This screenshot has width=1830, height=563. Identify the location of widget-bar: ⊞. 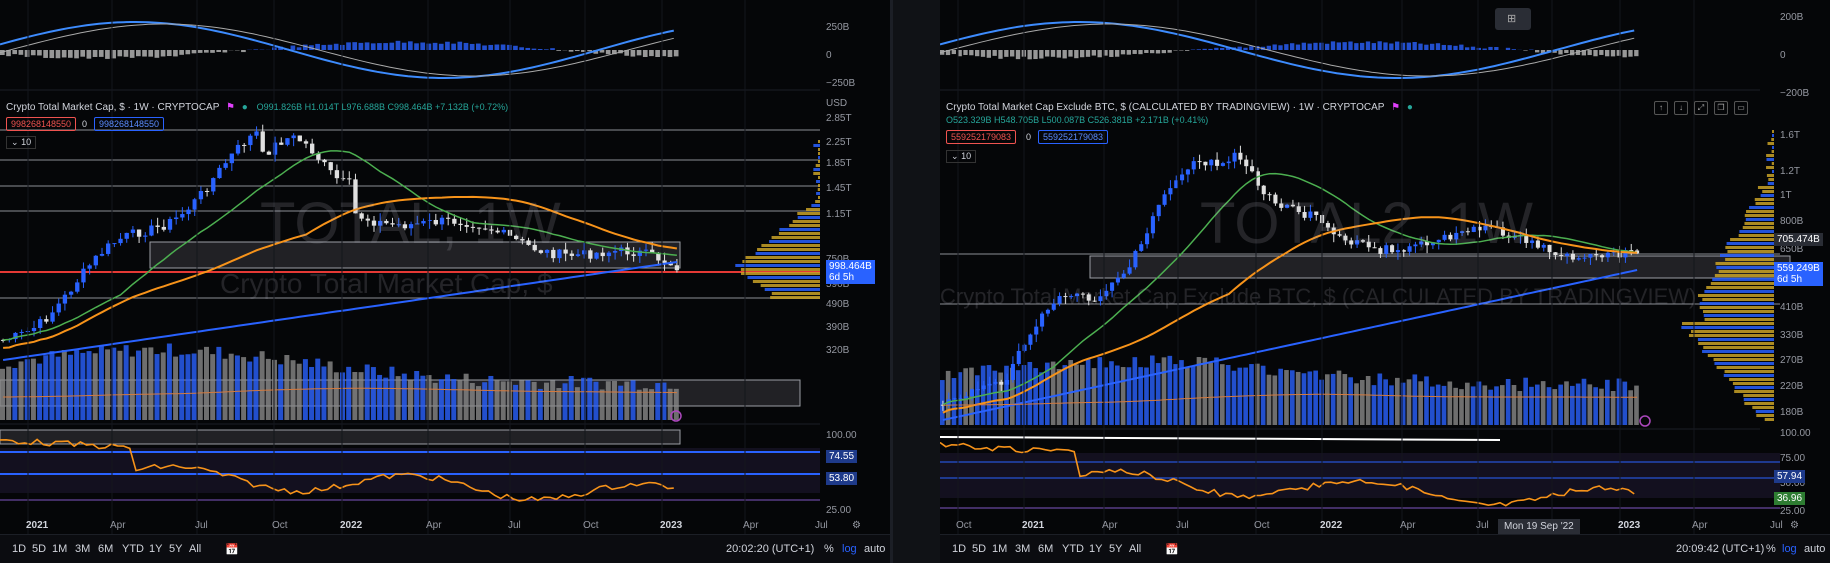
(1513, 19).